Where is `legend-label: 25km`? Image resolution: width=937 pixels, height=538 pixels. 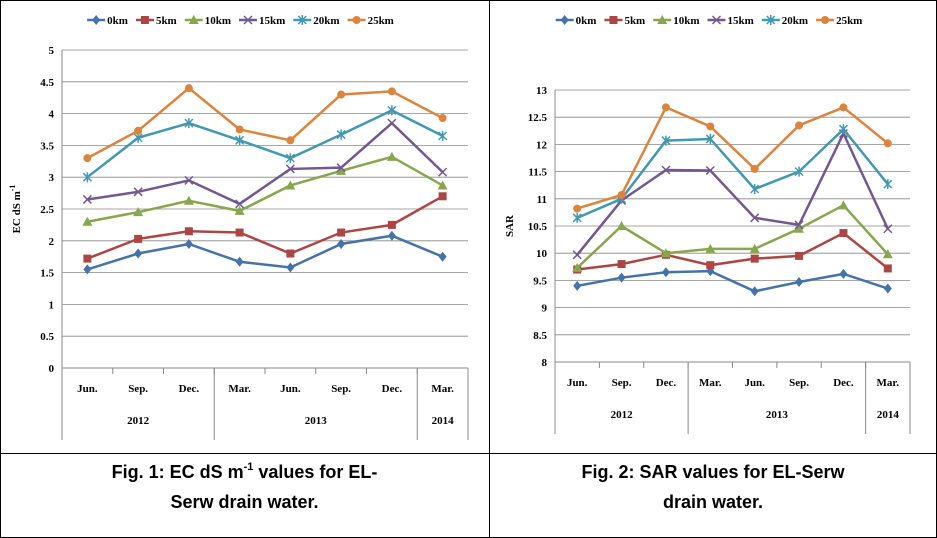
legend-label: 25km is located at coordinates (849, 21).